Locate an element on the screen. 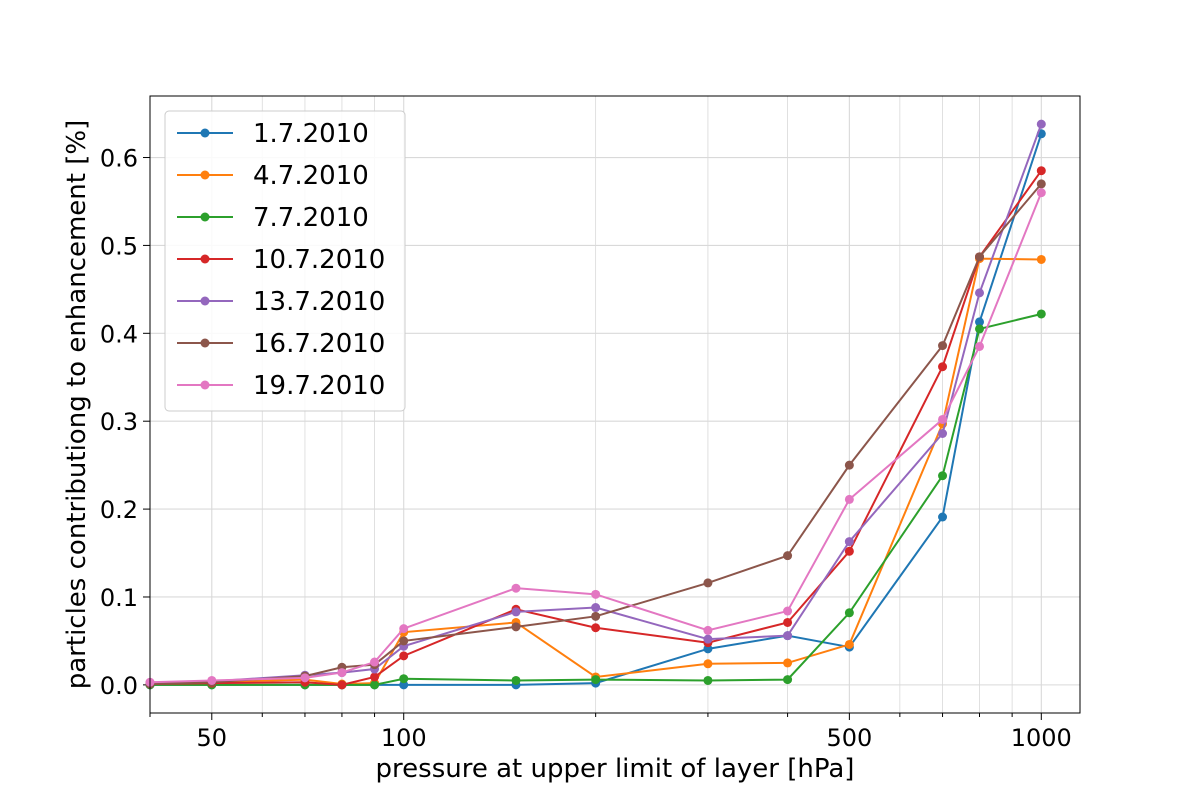 Image resolution: width=1200 pixels, height=800 pixels. legend-item: 16.7.2010 is located at coordinates (281, 344).